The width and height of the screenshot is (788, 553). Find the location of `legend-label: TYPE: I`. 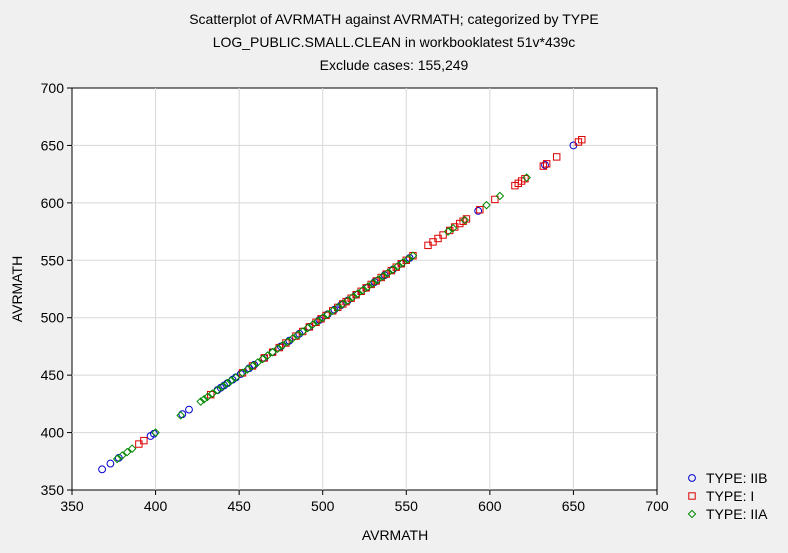

legend-label: TYPE: I is located at coordinates (730, 496).